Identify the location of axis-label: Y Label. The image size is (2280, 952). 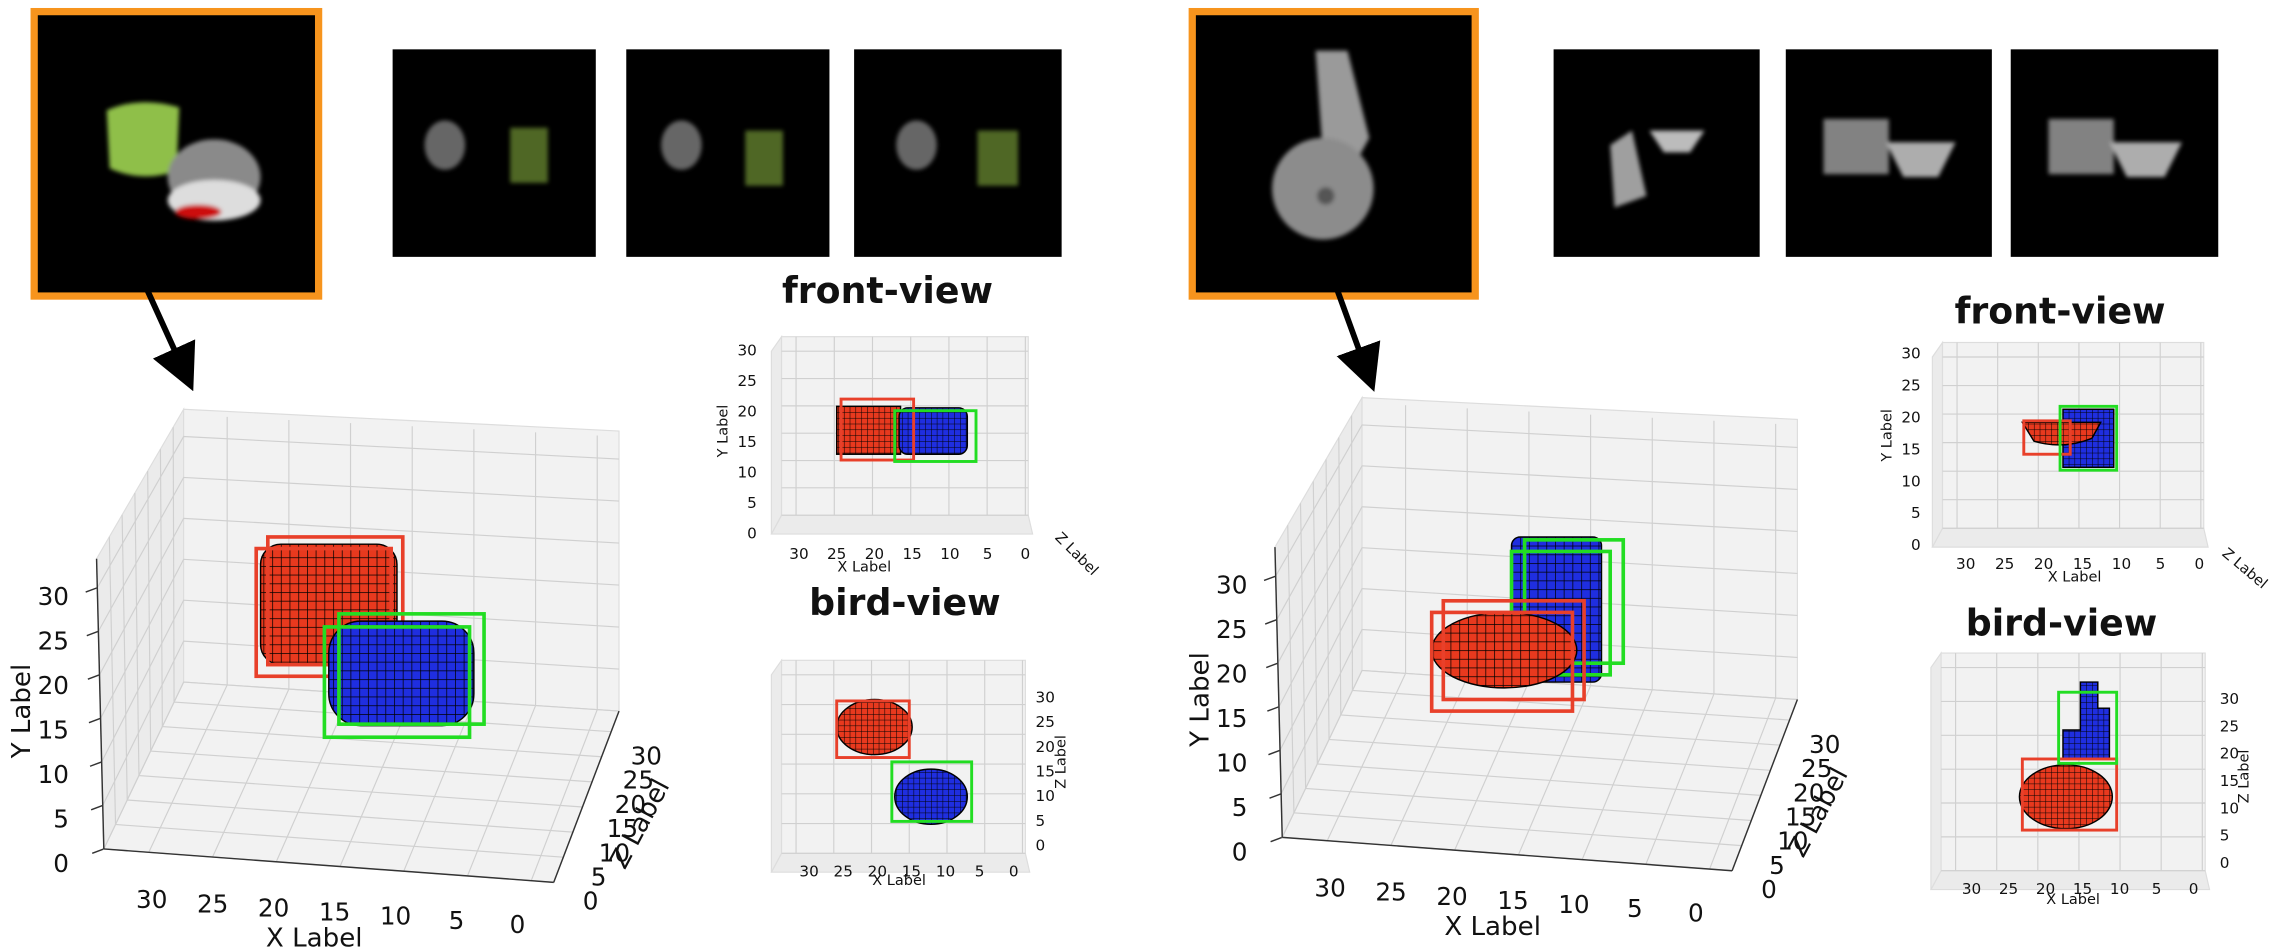
(22, 712).